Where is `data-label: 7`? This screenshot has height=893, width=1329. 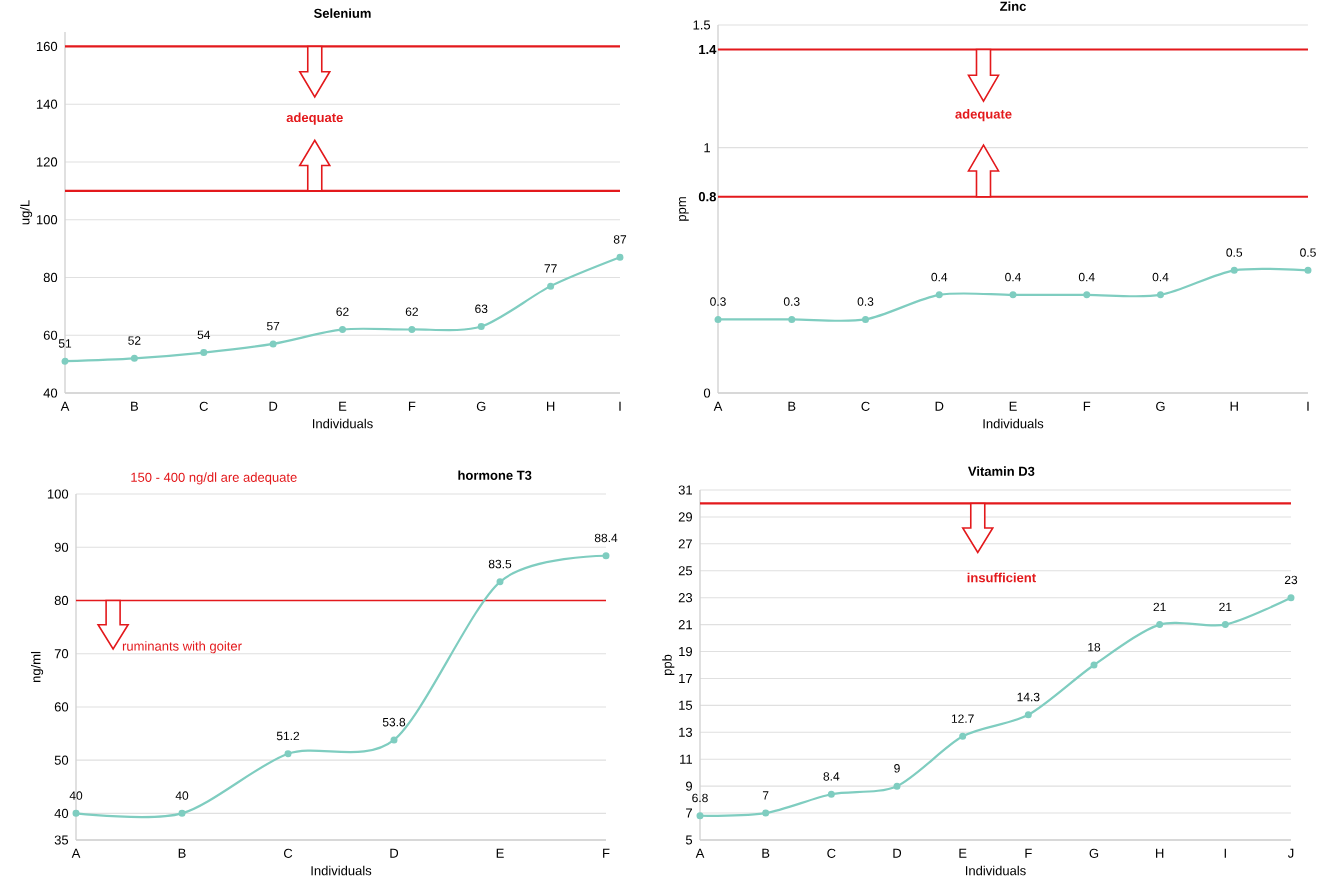
data-label: 7 is located at coordinates (765, 795).